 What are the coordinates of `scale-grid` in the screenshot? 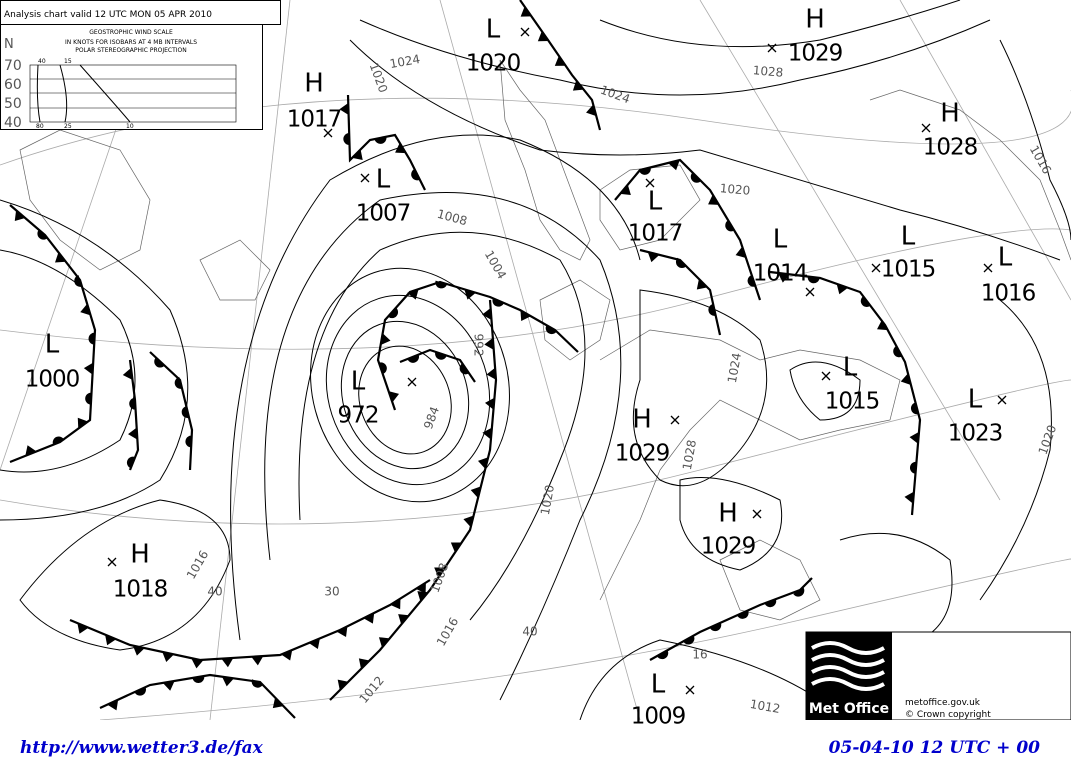 It's located at (133, 93).